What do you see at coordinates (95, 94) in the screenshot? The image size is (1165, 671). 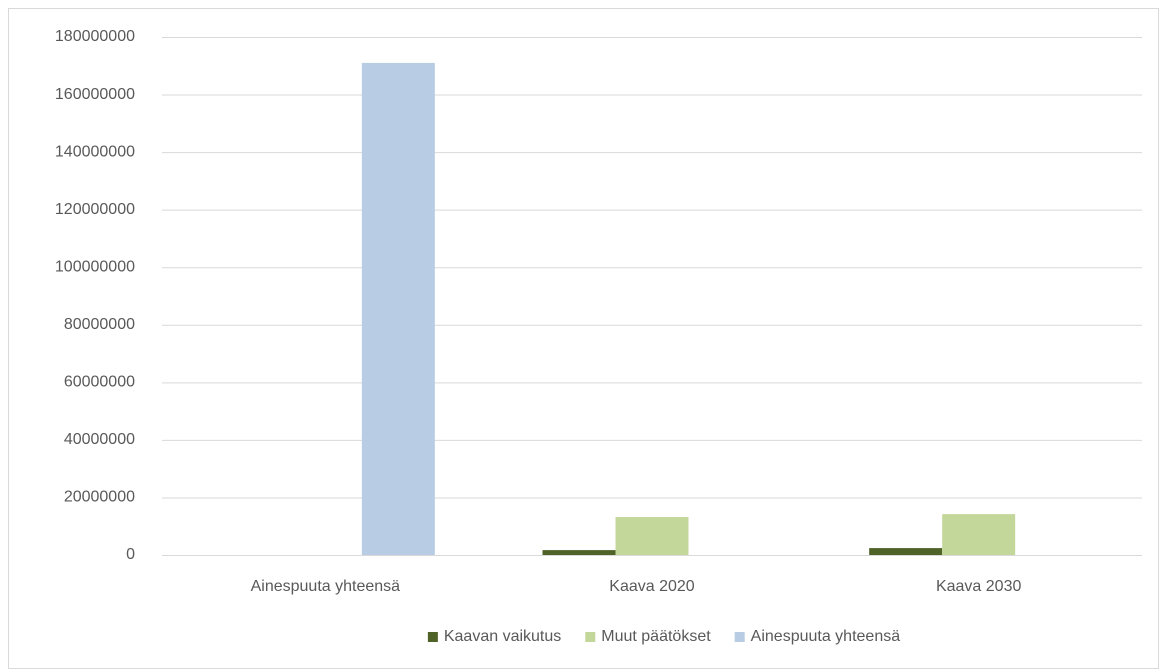 I see `y-tick-label: 160000000` at bounding box center [95, 94].